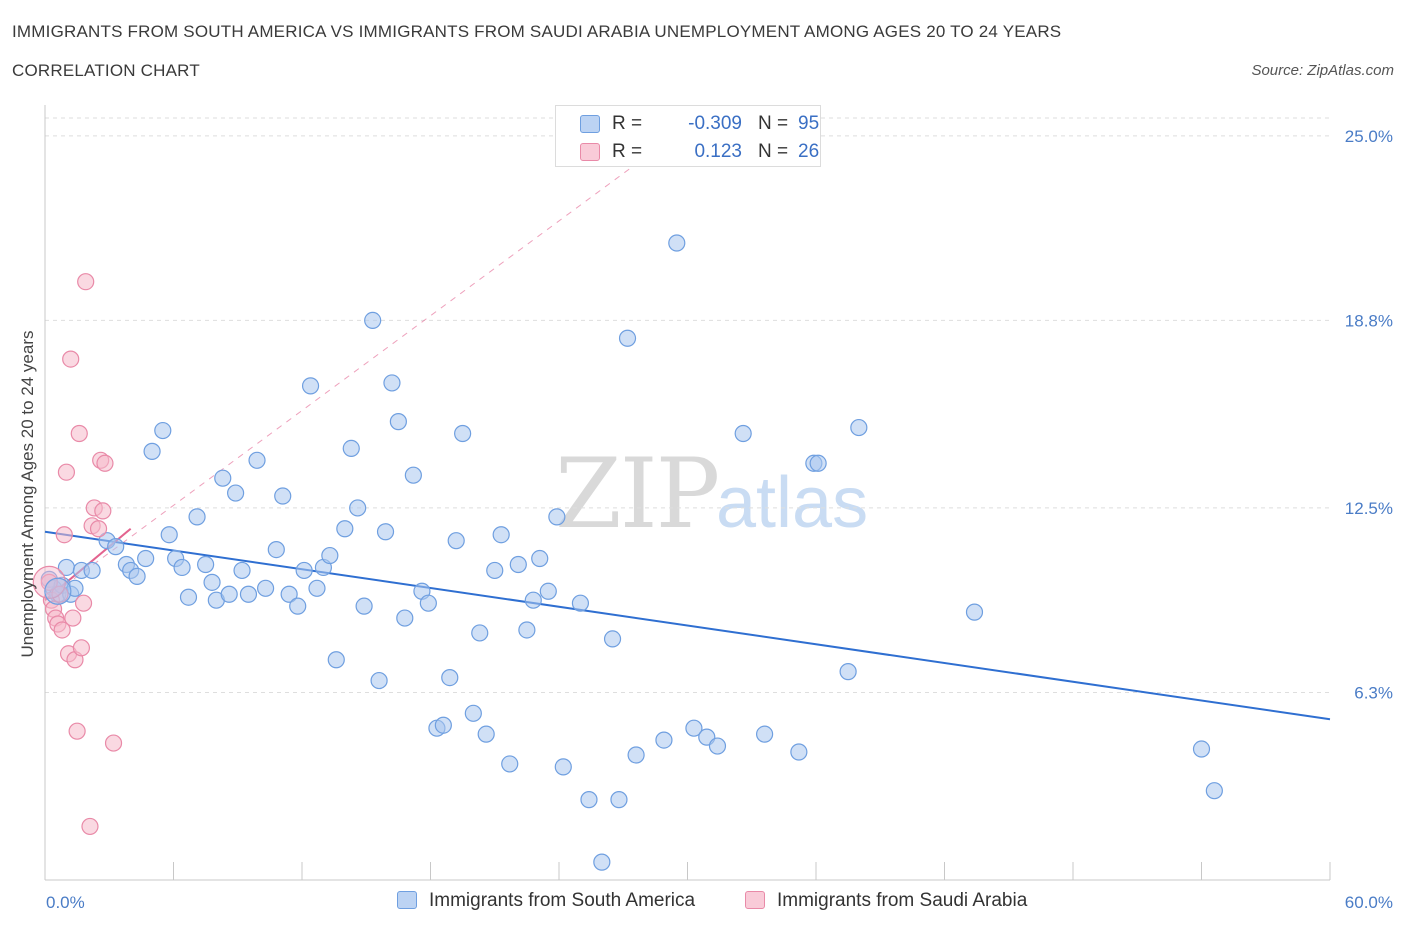  I want to click on y-tick-label: 18.8%, so click(1369, 320).